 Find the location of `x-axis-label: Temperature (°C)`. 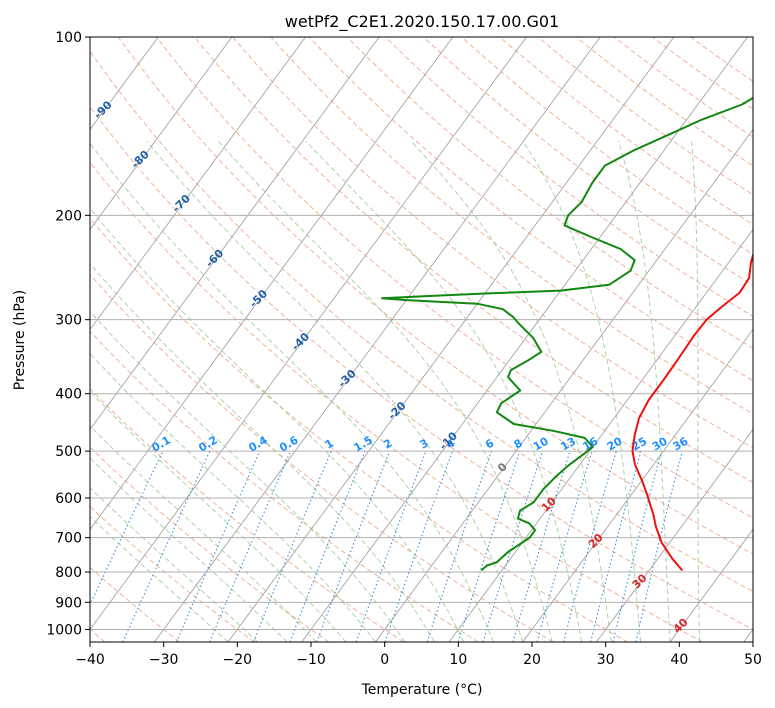

x-axis-label: Temperature (°C) is located at coordinates (422, 690).